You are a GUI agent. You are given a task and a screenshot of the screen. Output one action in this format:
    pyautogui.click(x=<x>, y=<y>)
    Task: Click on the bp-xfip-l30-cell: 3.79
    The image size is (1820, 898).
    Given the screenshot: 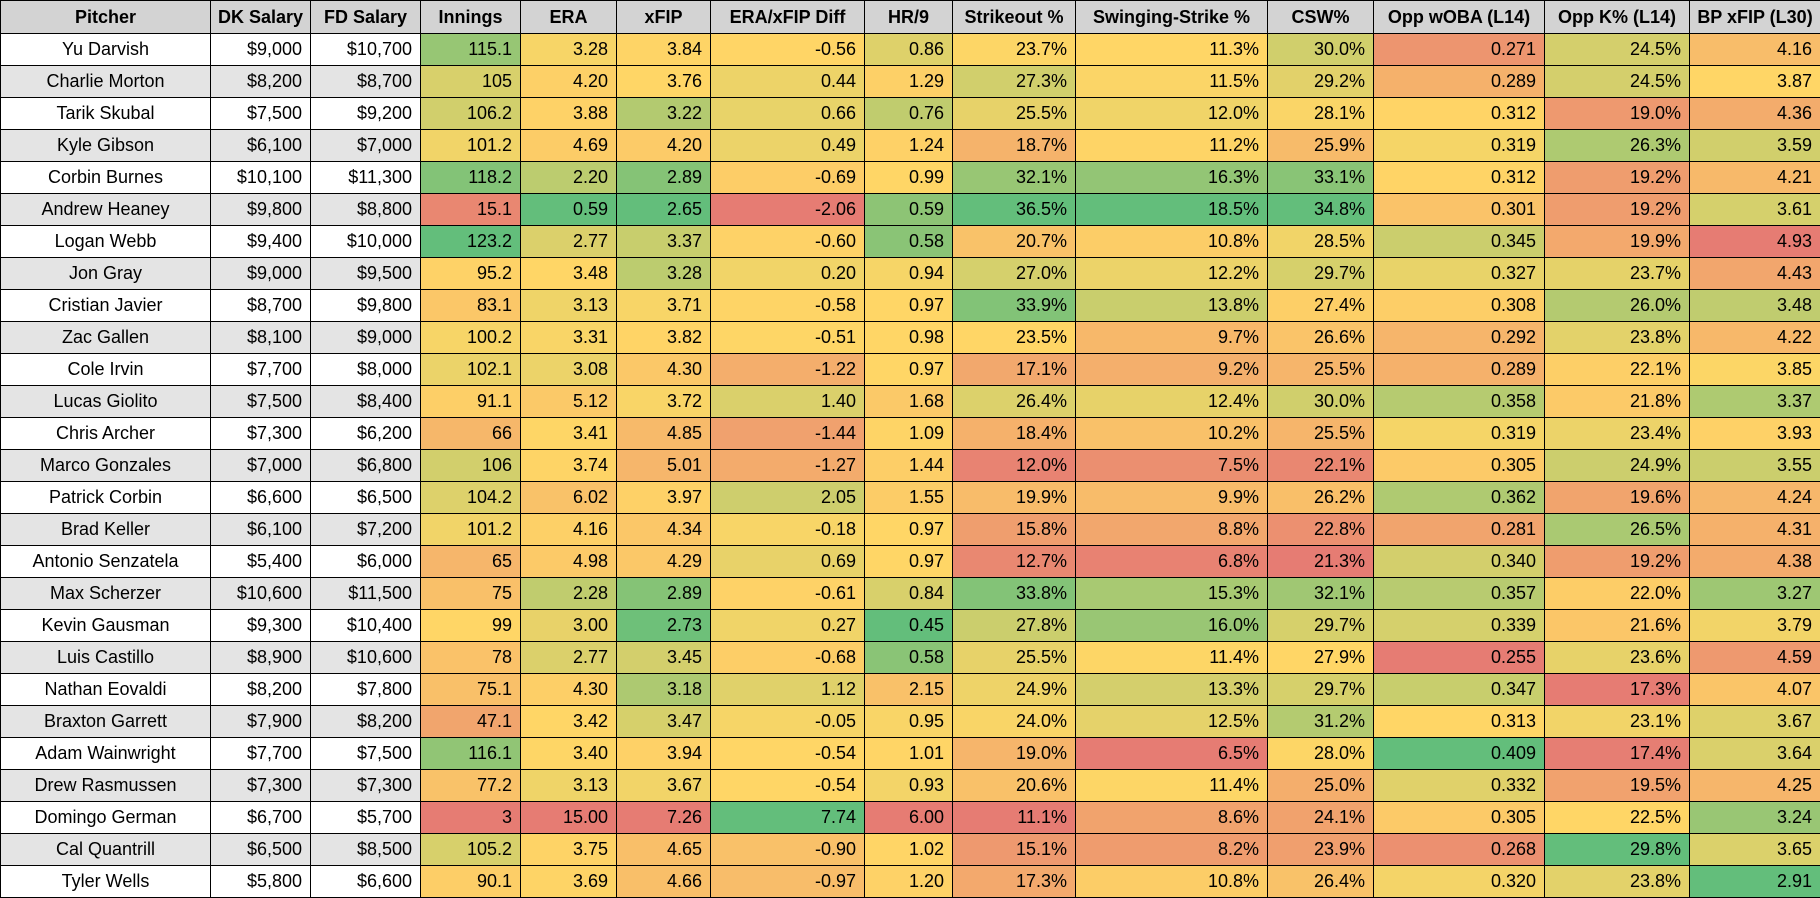 What is the action you would take?
    pyautogui.click(x=1754, y=625)
    